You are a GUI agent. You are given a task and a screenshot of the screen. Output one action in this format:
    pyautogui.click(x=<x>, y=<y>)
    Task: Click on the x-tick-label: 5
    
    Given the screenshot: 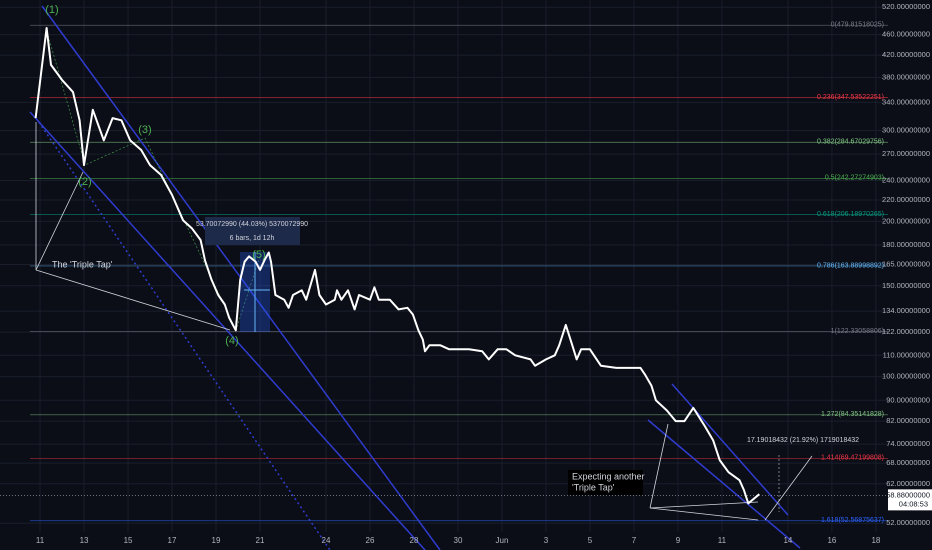 What is the action you would take?
    pyautogui.click(x=590, y=540)
    